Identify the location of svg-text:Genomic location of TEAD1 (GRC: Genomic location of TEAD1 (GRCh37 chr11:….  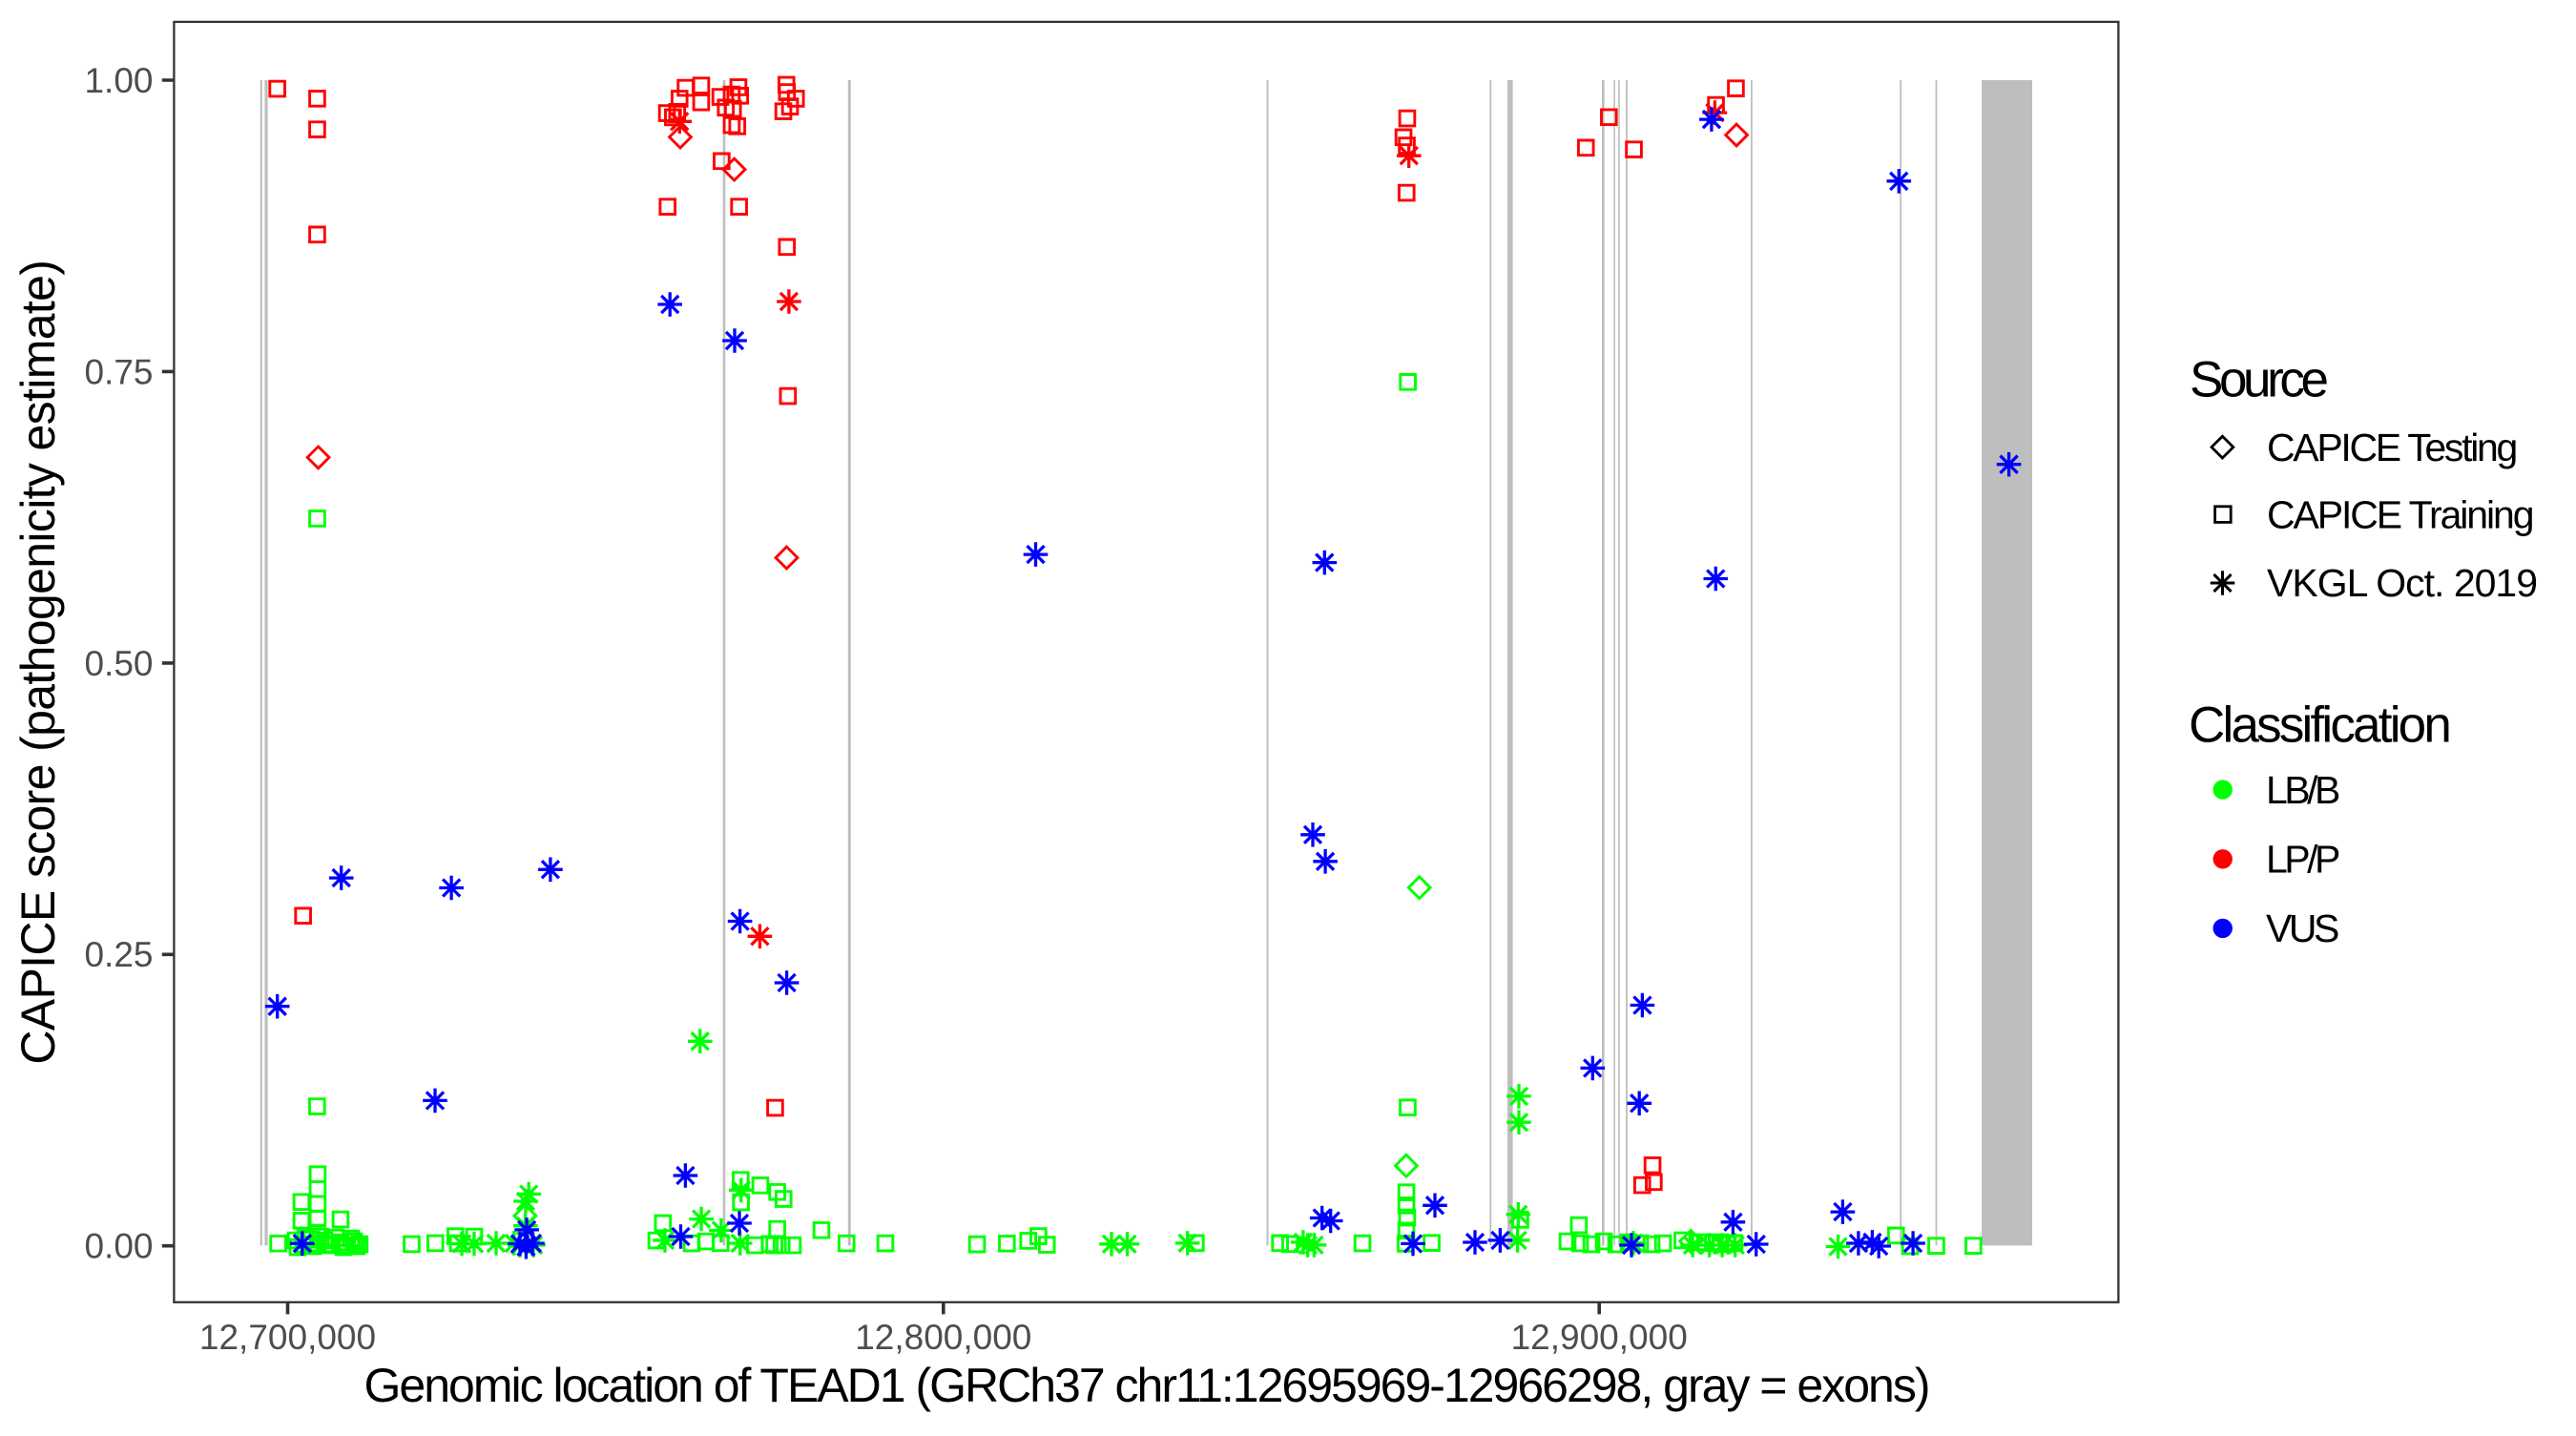
(1146, 1385).